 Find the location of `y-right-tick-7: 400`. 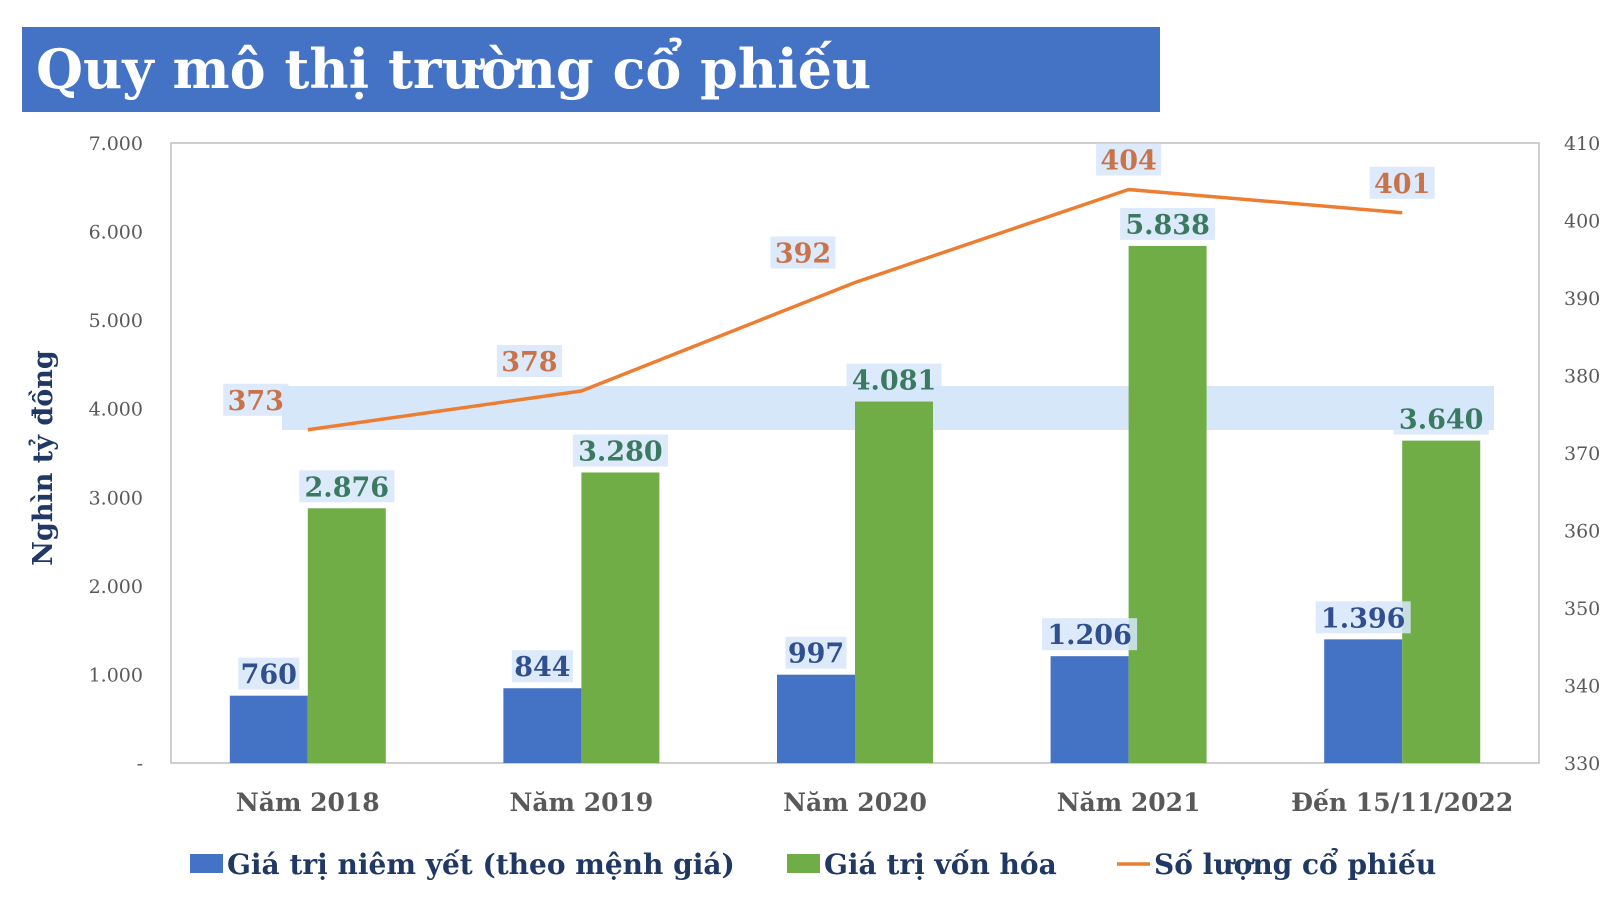

y-right-tick-7: 400 is located at coordinates (1582, 222).